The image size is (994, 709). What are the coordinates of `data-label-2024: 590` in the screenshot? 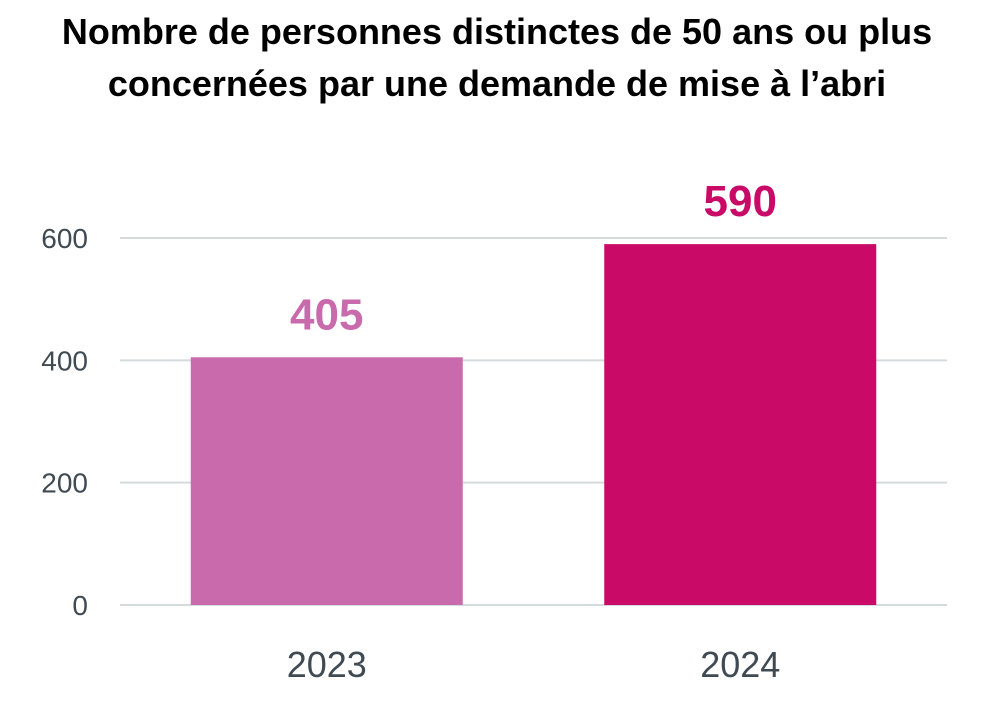 It's located at (740, 201).